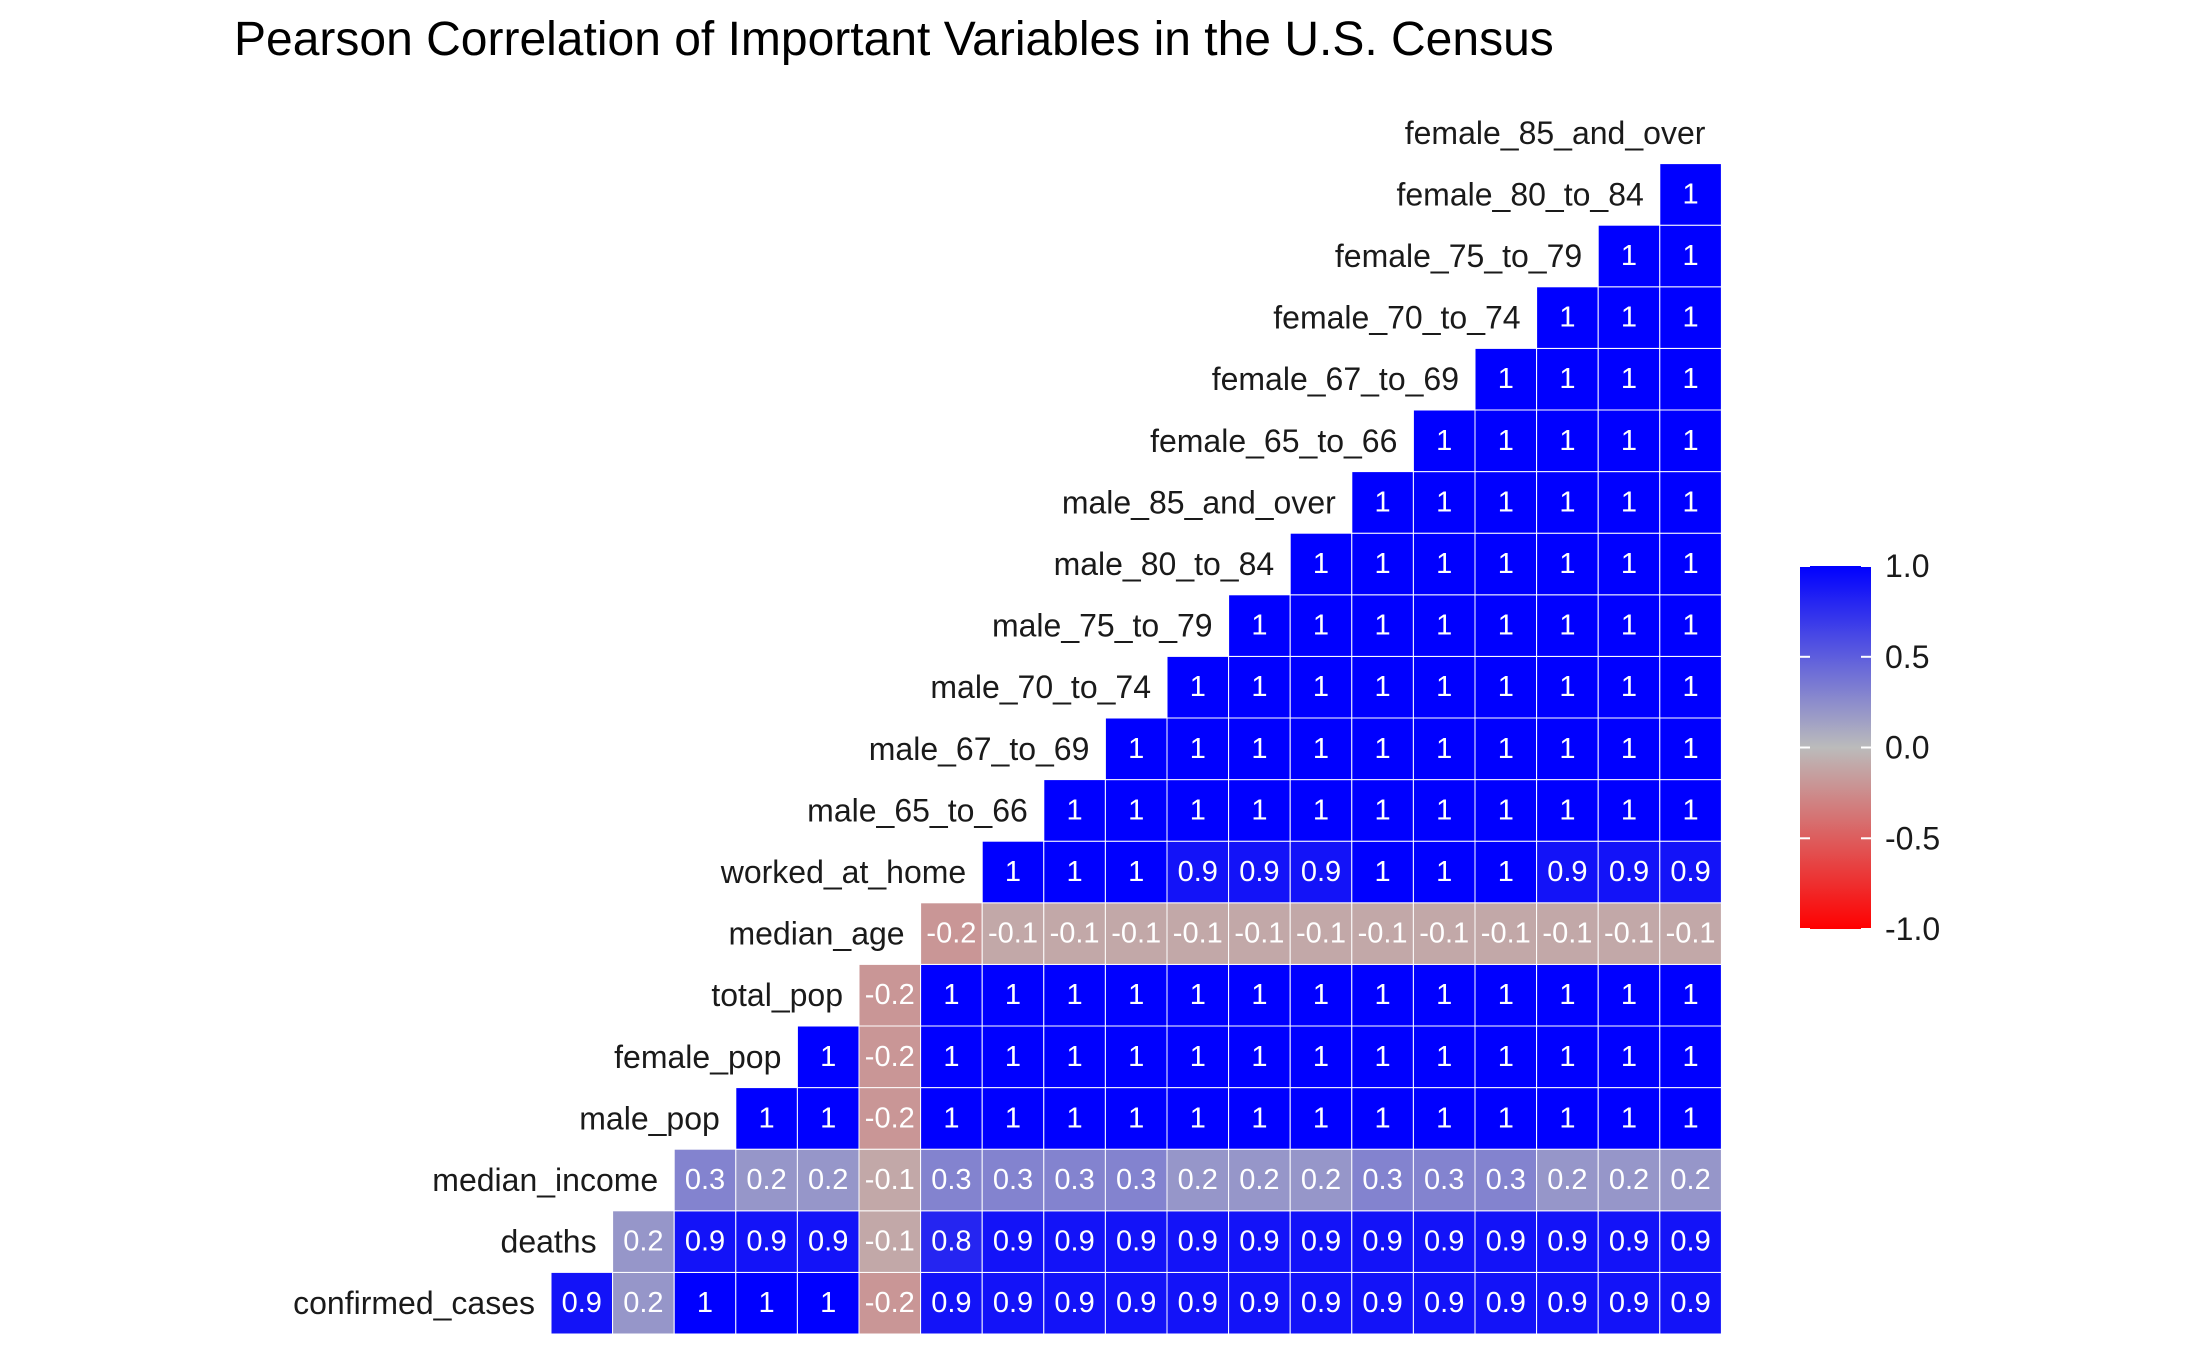  Describe the element at coordinates (1164, 564) in the screenshot. I see `row-label: male_80_to_84` at that location.